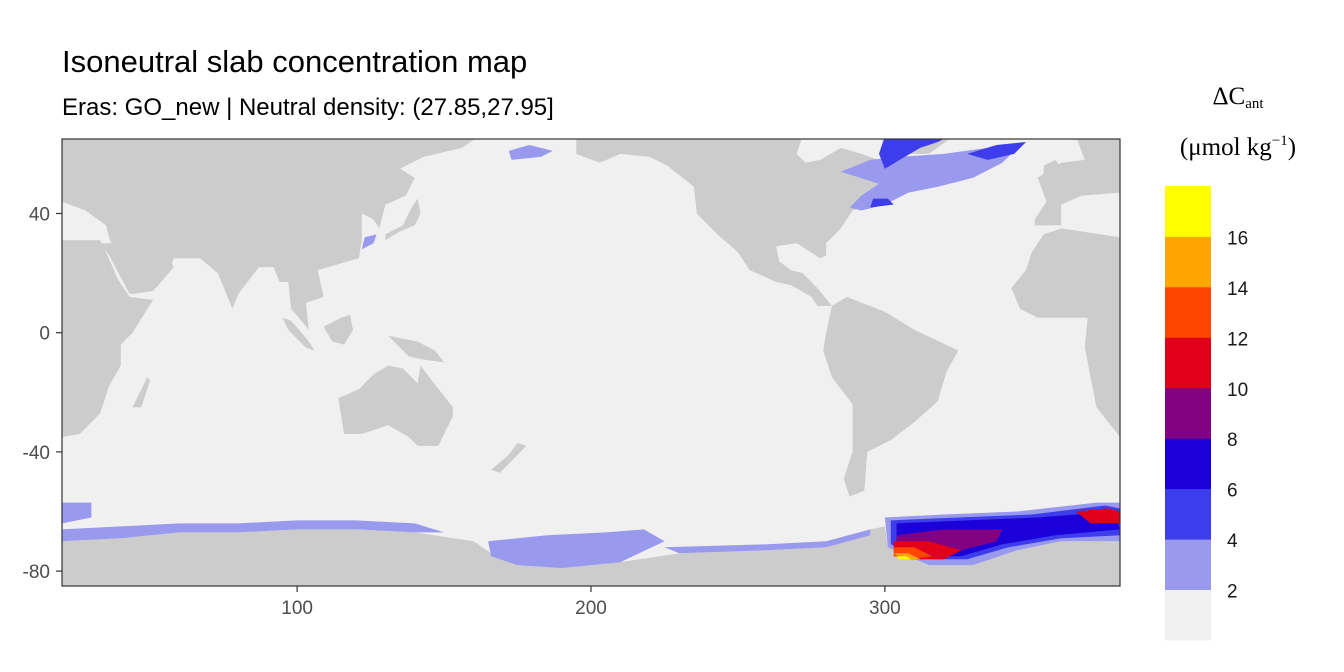 This screenshot has height=672, width=1344. What do you see at coordinates (403, 219) in the screenshot?
I see `japan-landmass` at bounding box center [403, 219].